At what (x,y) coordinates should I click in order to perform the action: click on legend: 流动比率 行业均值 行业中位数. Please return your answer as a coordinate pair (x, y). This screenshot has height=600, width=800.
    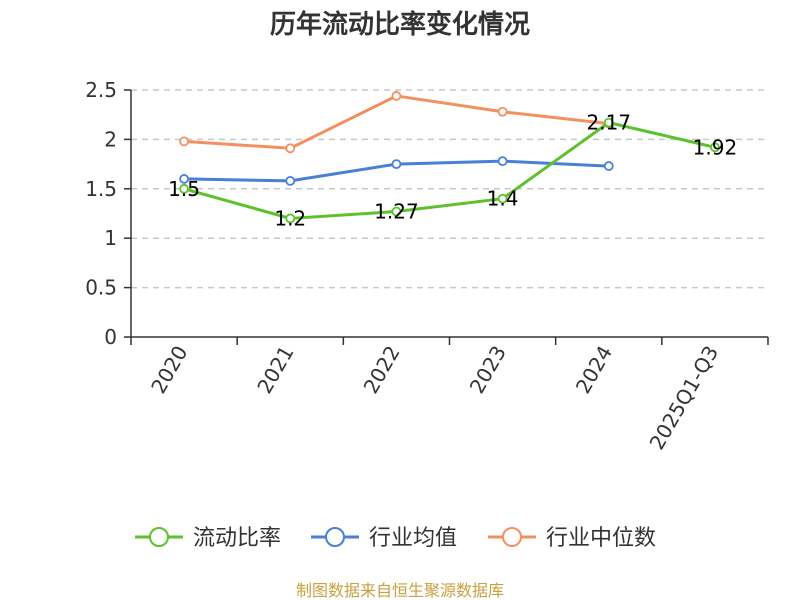
    Looking at the image, I should click on (395, 538).